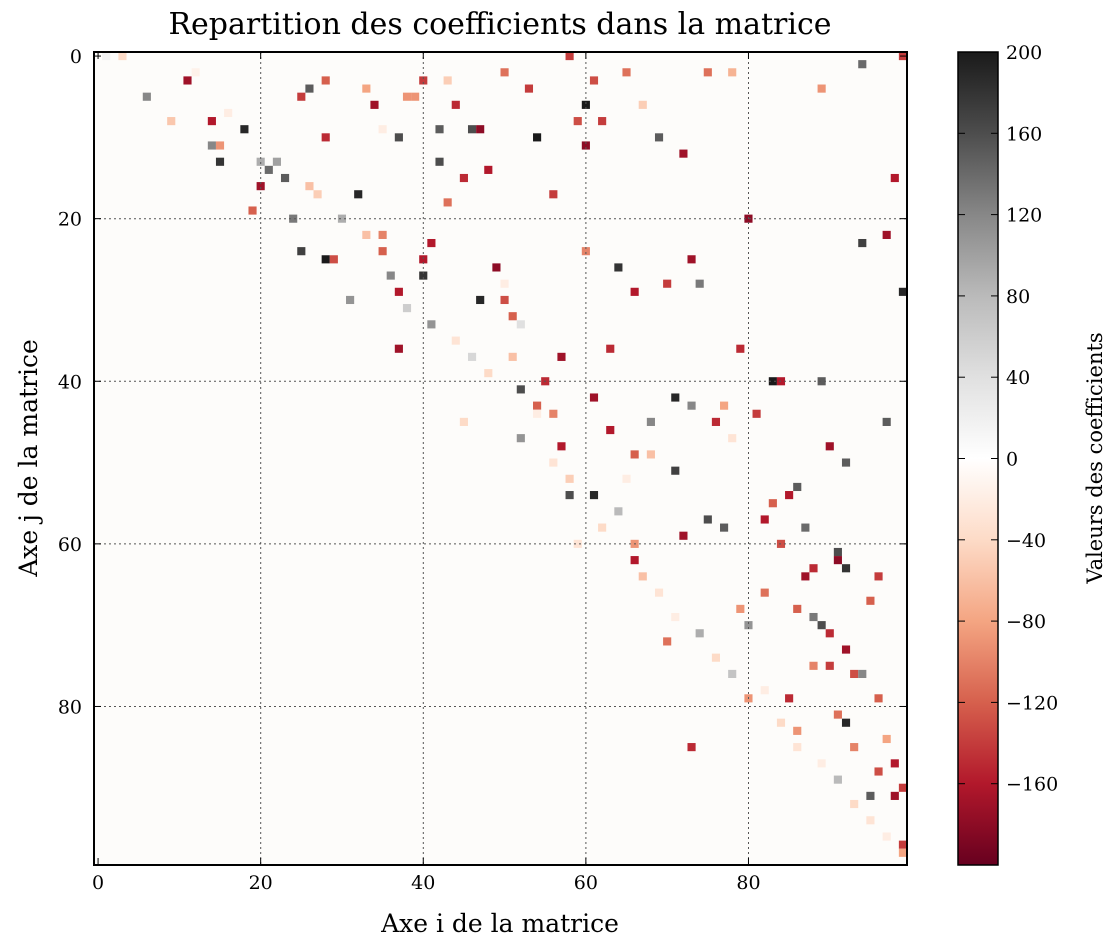 The height and width of the screenshot is (943, 1109). What do you see at coordinates (261, 883) in the screenshot?
I see `x-tick-label: 20` at bounding box center [261, 883].